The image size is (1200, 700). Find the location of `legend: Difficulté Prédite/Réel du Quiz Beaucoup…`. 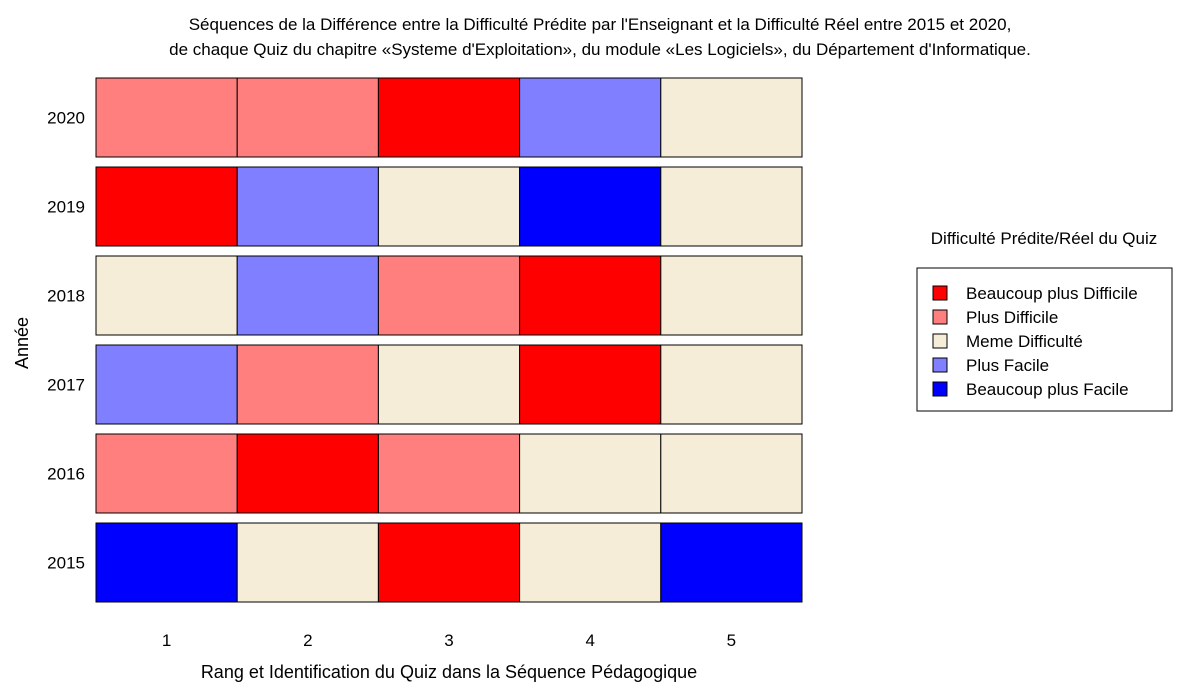

legend: Difficulté Prédite/Réel du Quiz Beaucoup… is located at coordinates (1044, 320).